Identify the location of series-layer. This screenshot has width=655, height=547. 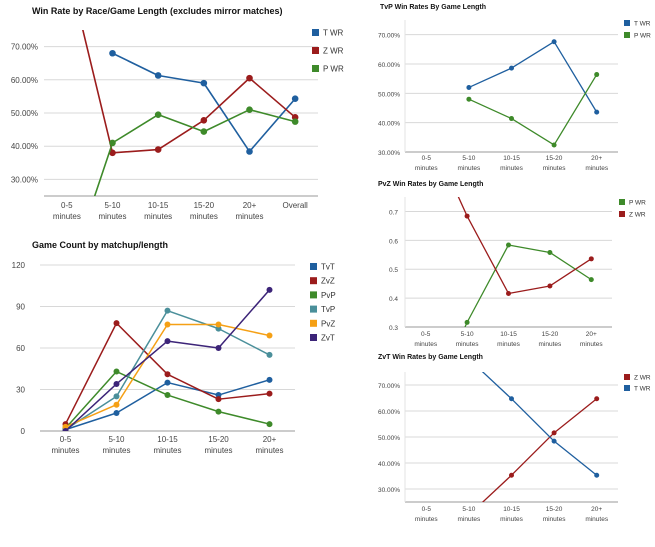
(525, 262).